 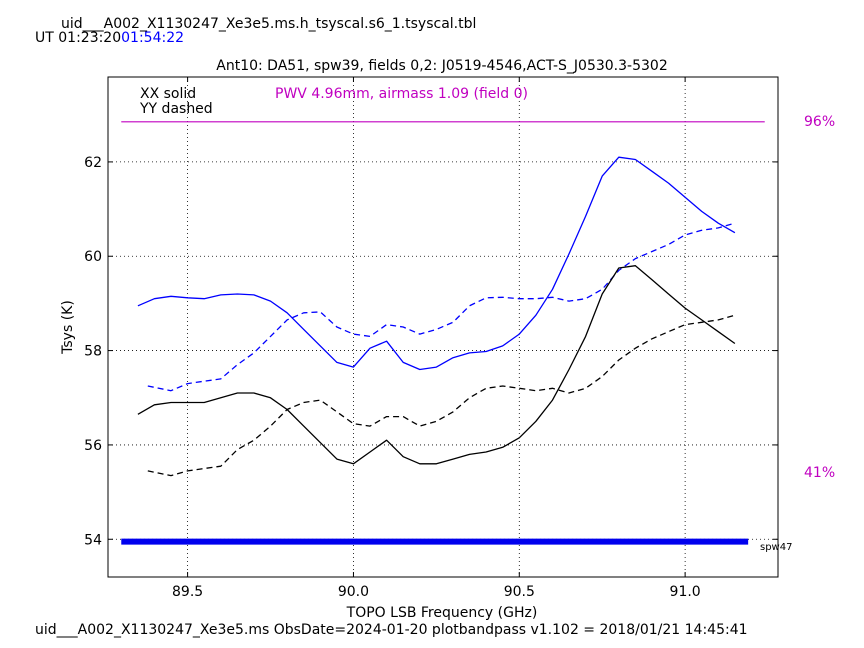 What do you see at coordinates (685, 592) in the screenshot?
I see `x-tick-label: 91.0` at bounding box center [685, 592].